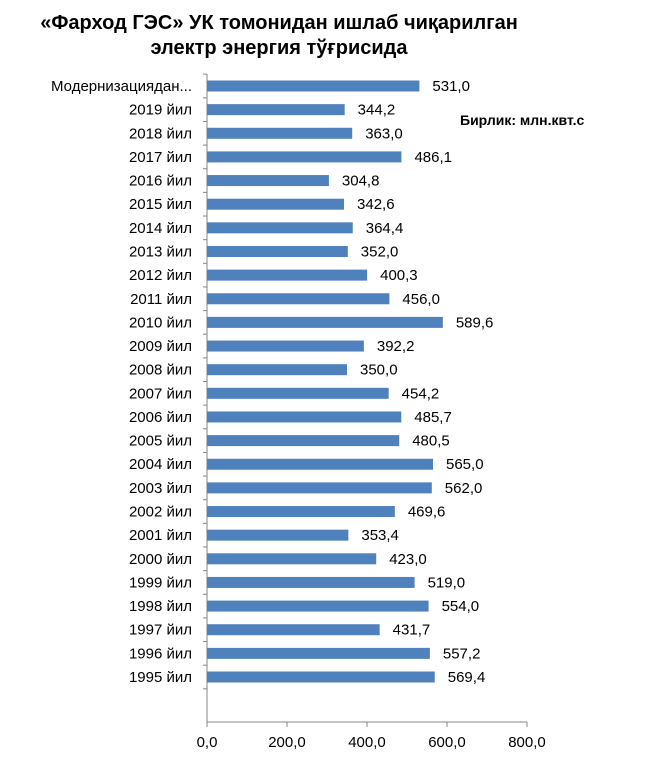 Image resolution: width=648 pixels, height=765 pixels. What do you see at coordinates (160, 464) in the screenshot?
I see `category-label: 2004 йил` at bounding box center [160, 464].